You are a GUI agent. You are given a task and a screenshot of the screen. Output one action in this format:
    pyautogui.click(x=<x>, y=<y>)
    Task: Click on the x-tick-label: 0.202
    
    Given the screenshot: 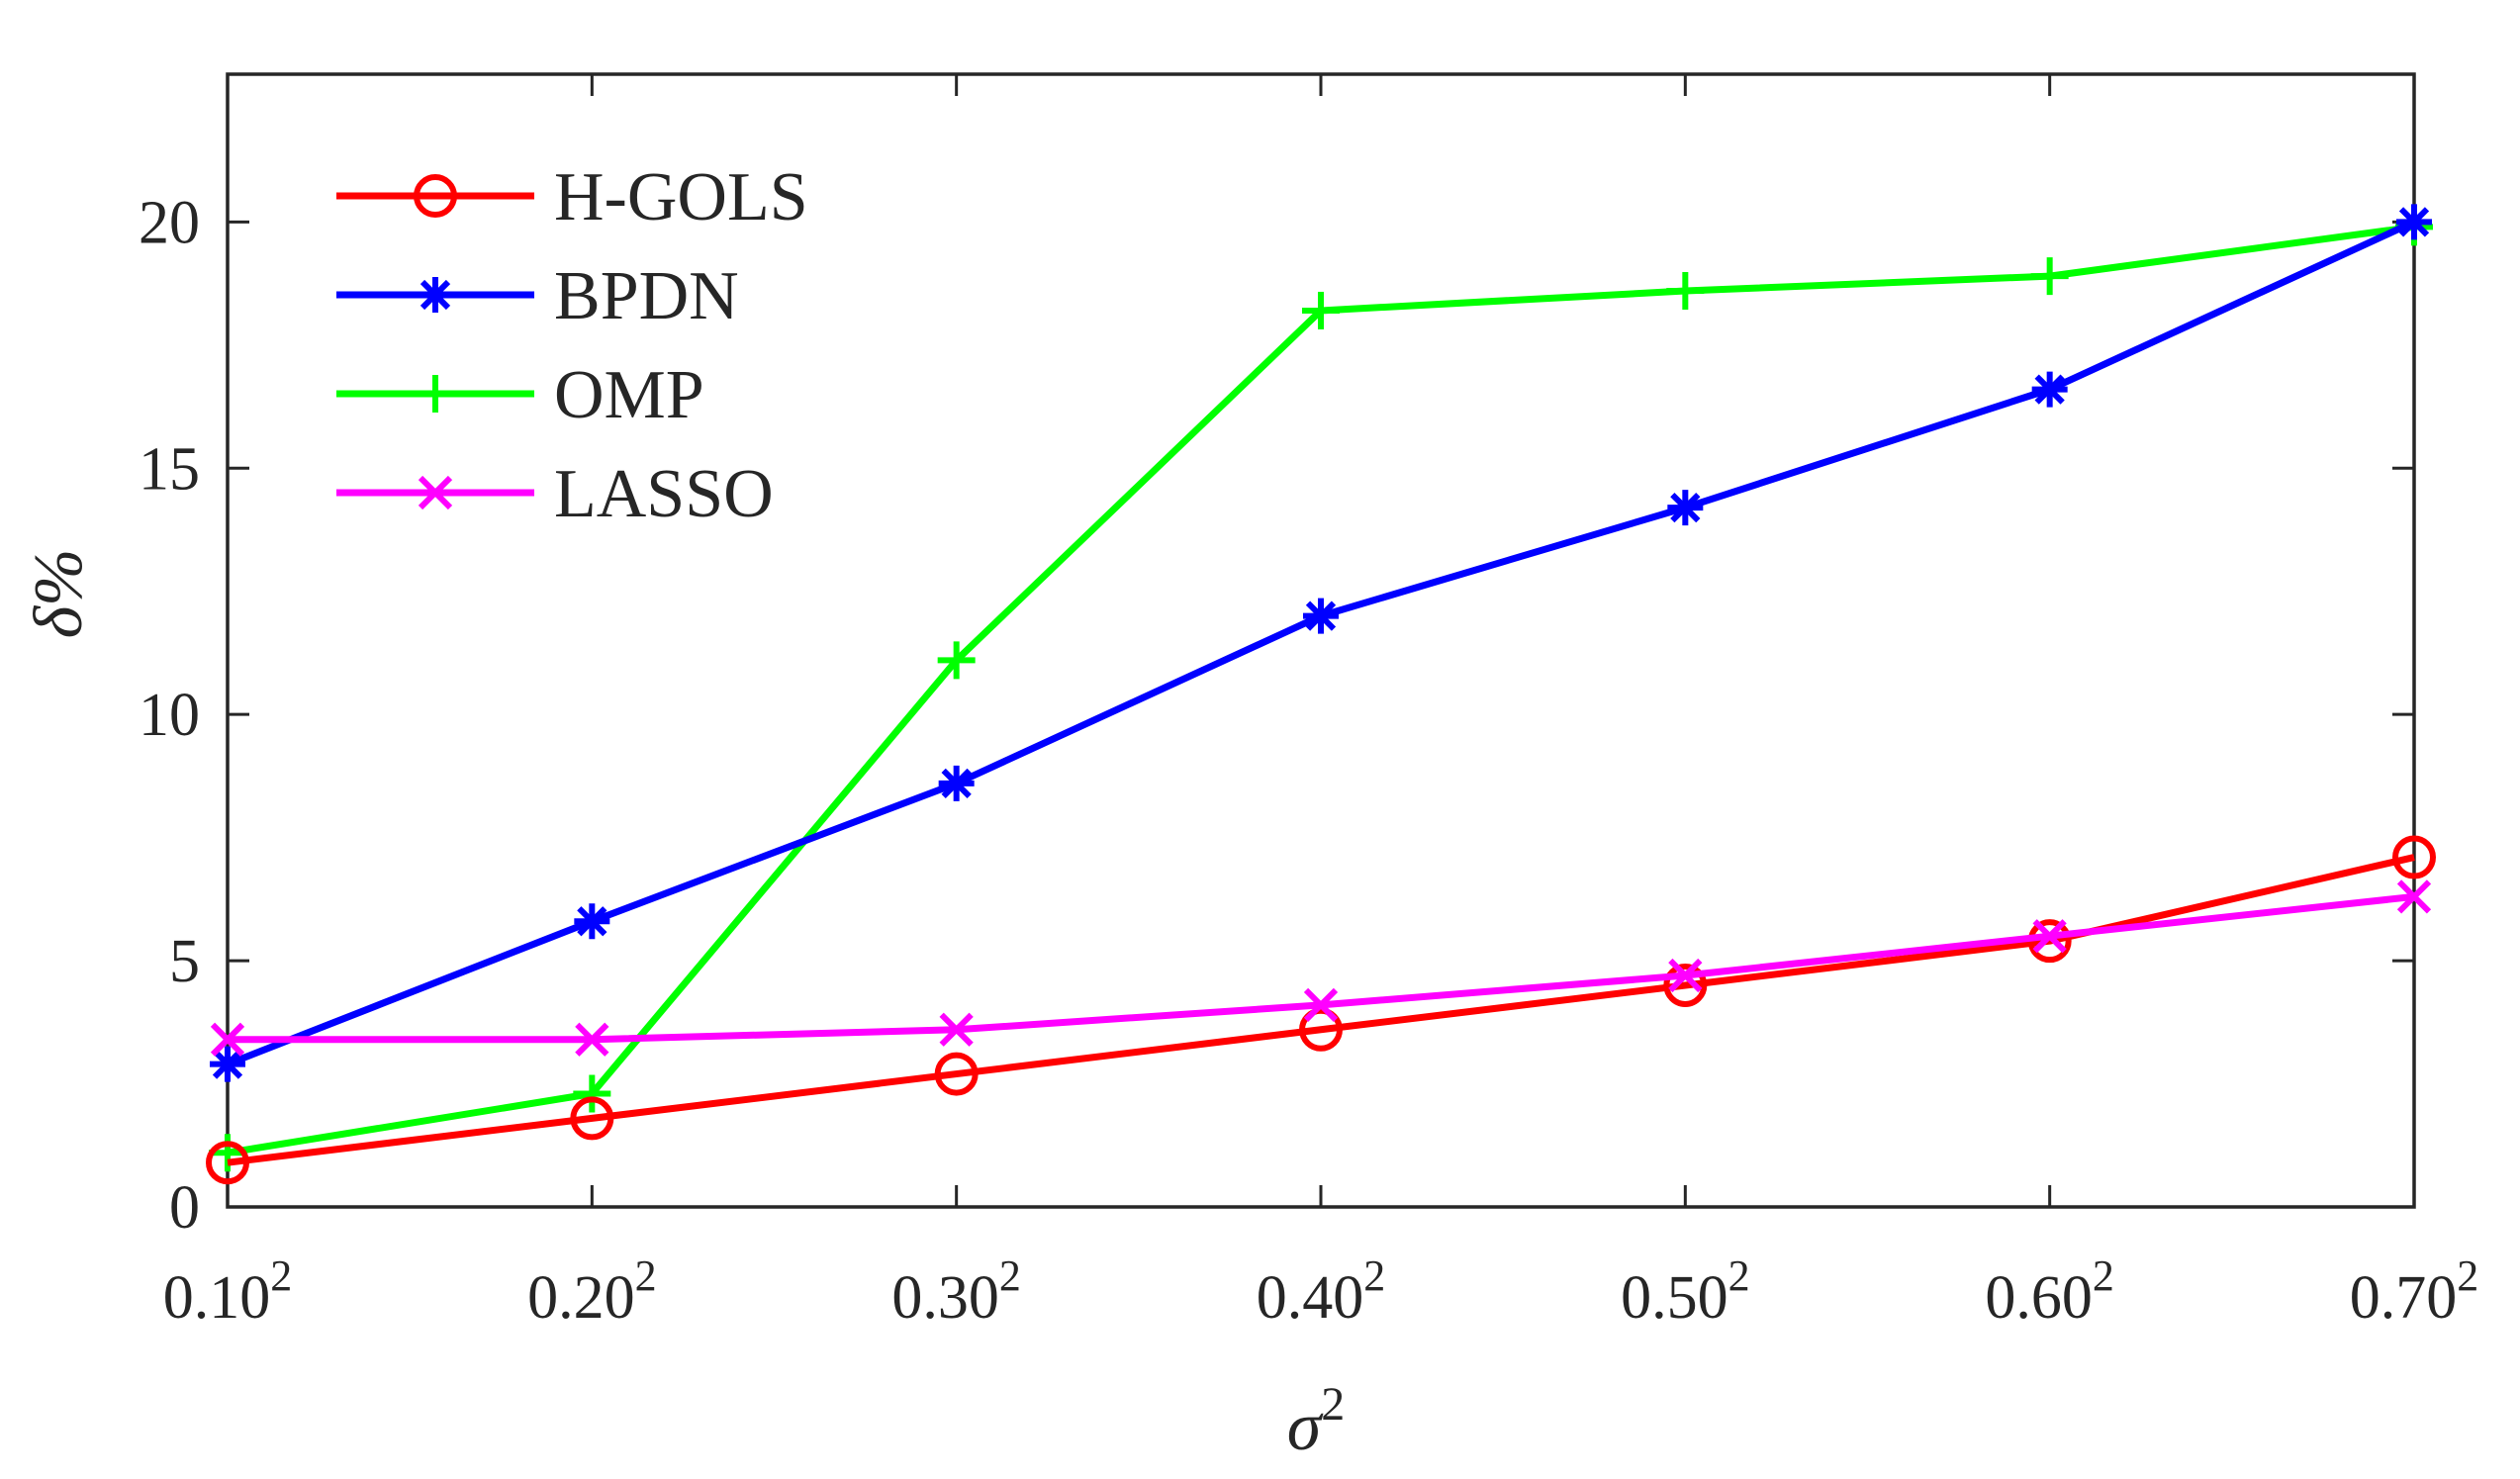 What is the action you would take?
    pyautogui.click(x=592, y=1291)
    